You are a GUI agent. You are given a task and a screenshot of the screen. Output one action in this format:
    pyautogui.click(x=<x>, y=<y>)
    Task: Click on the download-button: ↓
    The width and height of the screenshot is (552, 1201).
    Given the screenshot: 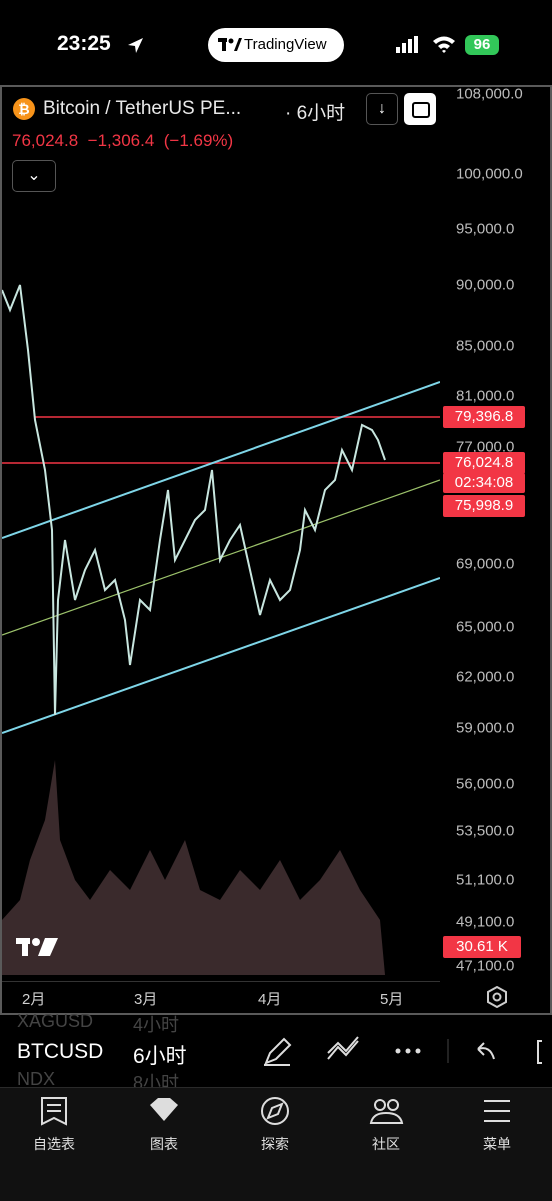 What is the action you would take?
    pyautogui.click(x=382, y=109)
    